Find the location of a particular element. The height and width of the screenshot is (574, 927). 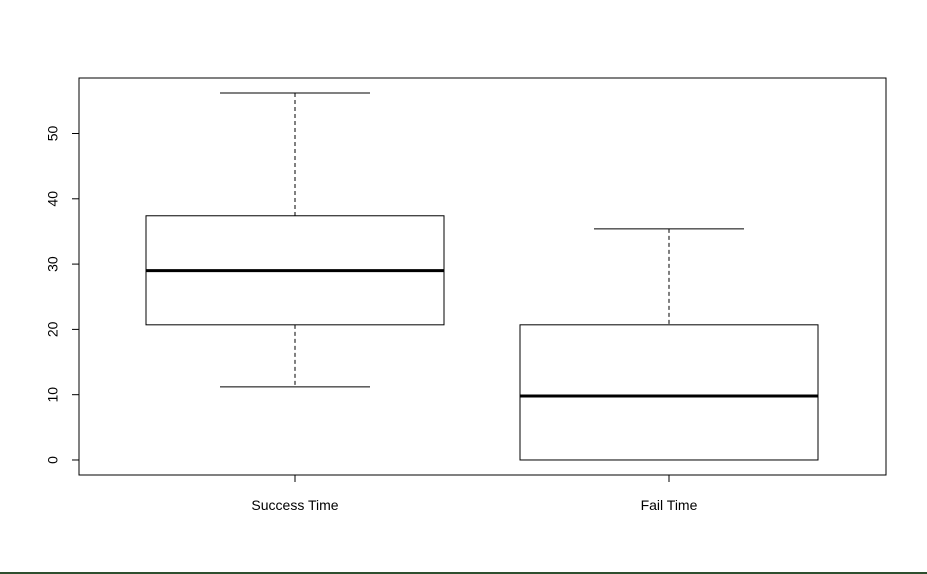

box-iqr is located at coordinates (669, 392).